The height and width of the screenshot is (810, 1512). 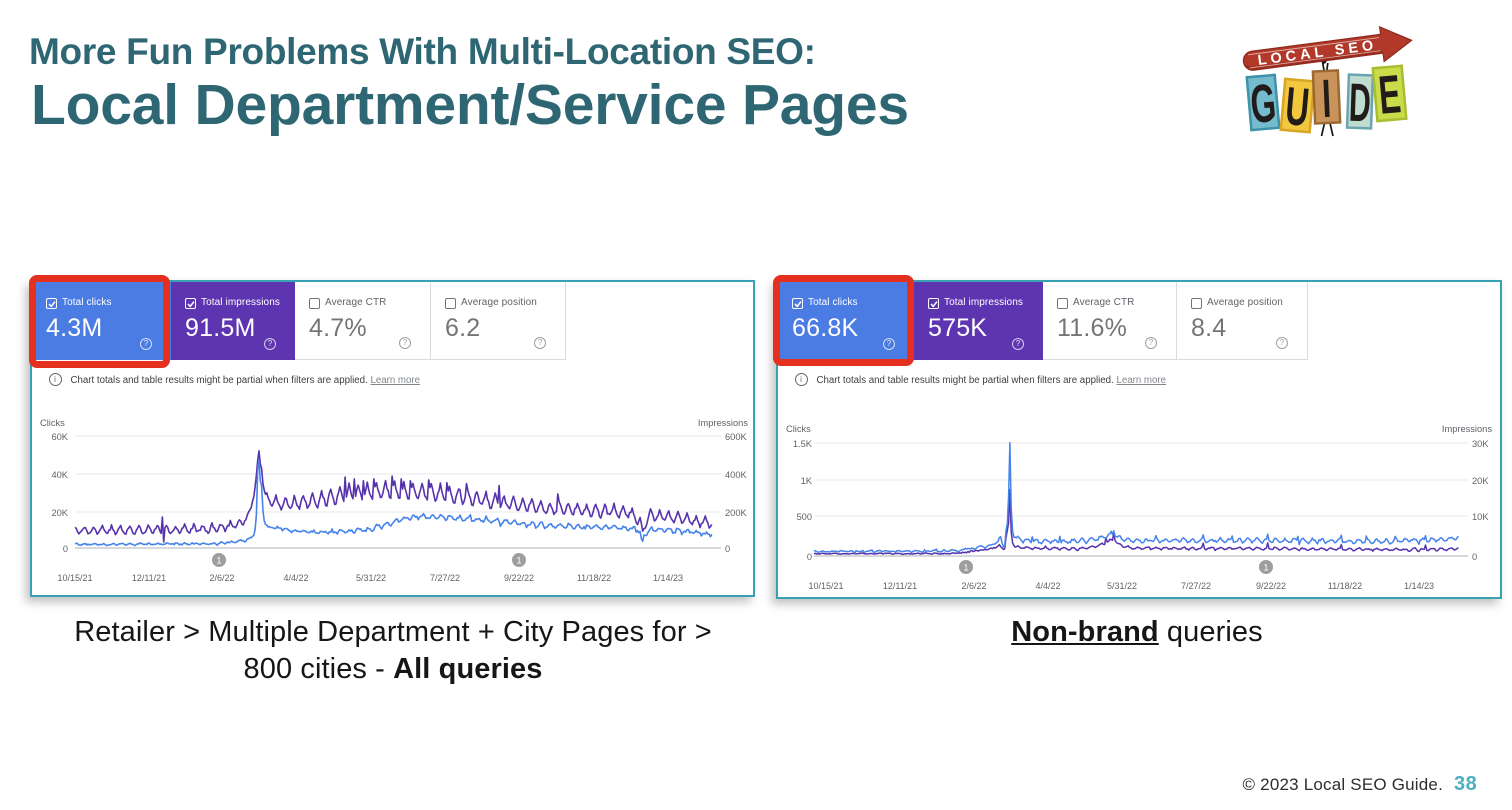 I want to click on svg-text: E, so click(x=1389, y=95).